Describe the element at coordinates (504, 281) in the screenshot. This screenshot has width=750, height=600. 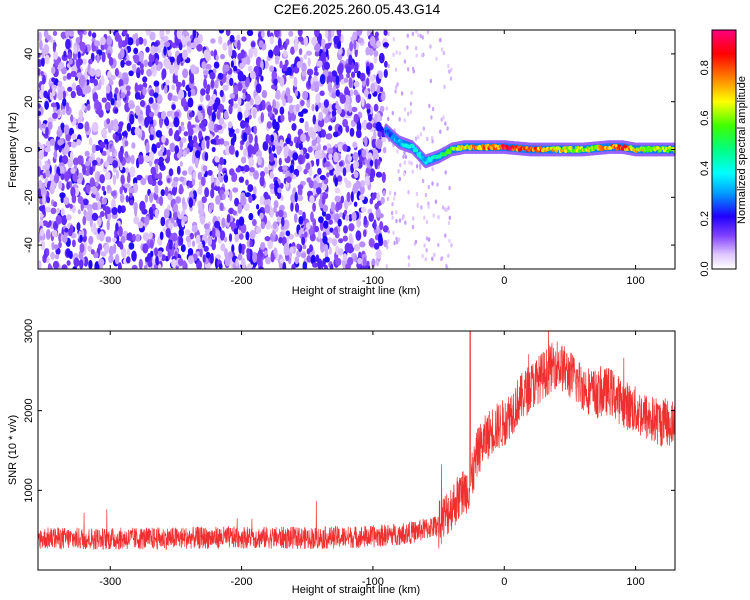
I see `x-tick-label: 0` at that location.